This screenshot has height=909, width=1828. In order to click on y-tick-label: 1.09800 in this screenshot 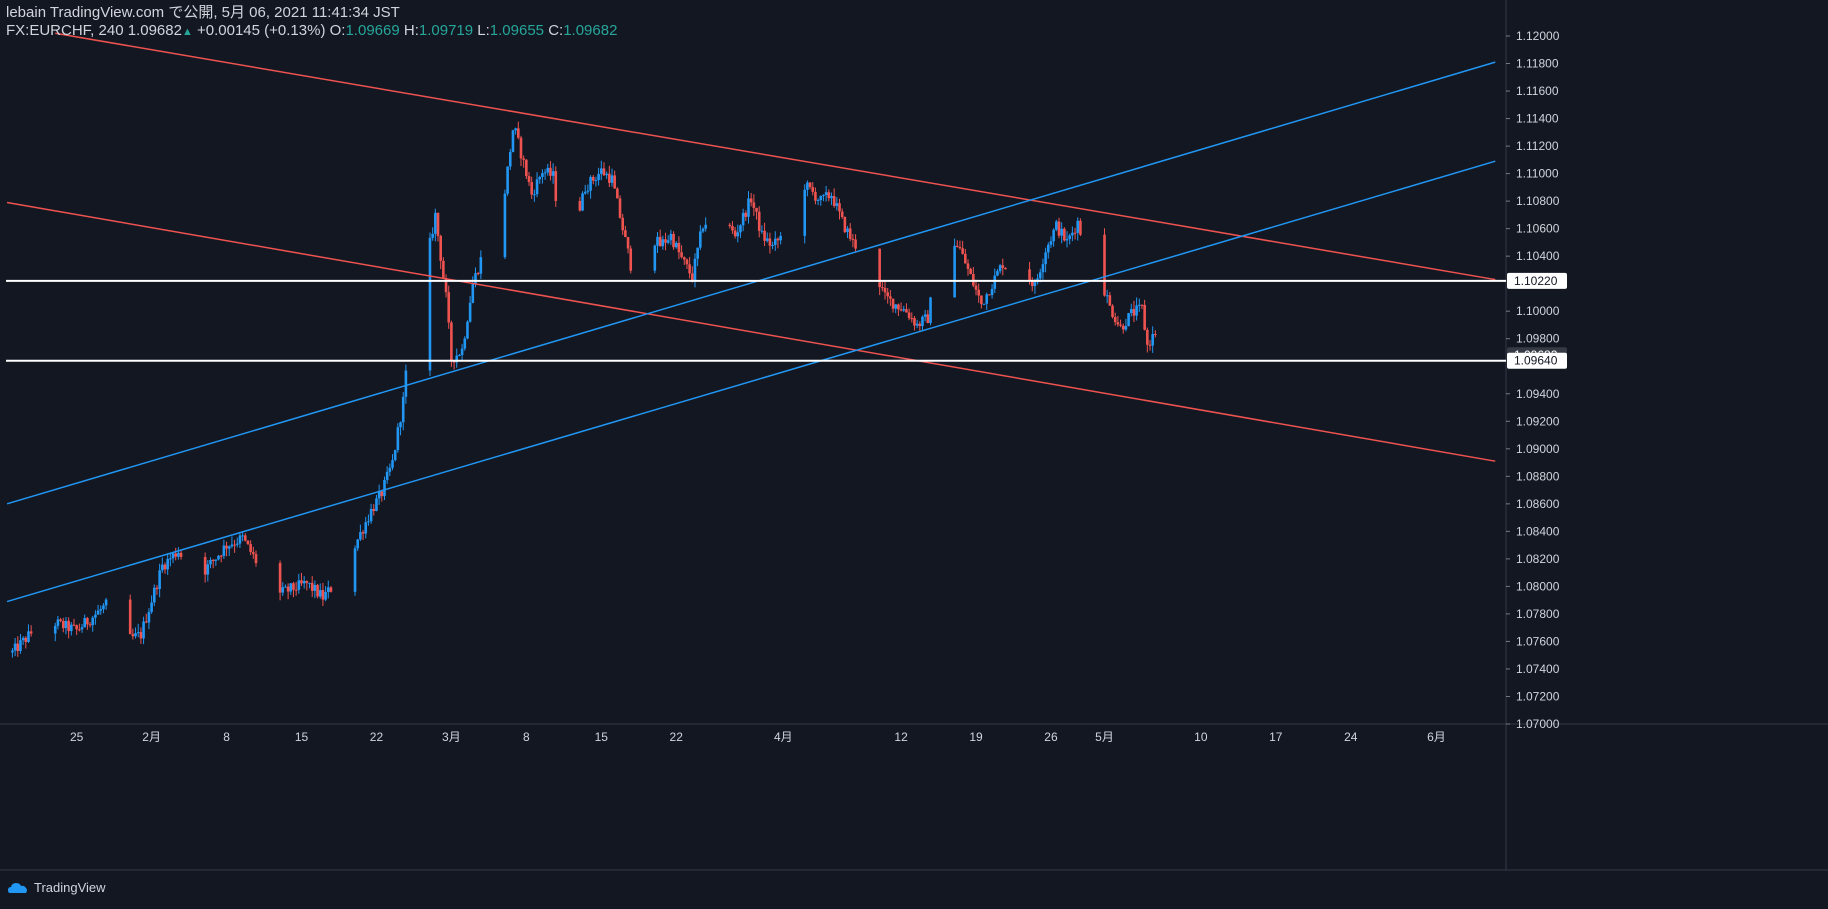, I will do `click(1538, 339)`.